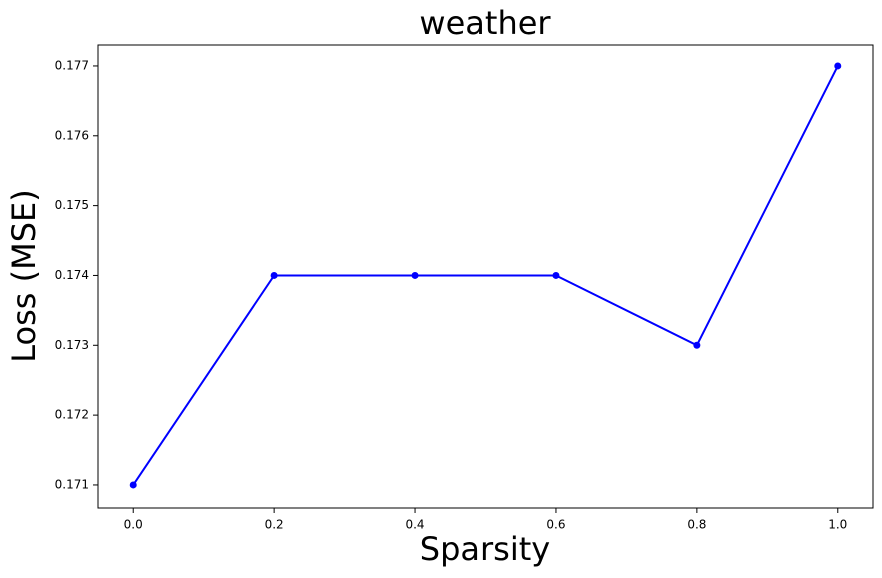 The height and width of the screenshot is (578, 882). I want to click on x-tick-label: 1.0, so click(837, 525).